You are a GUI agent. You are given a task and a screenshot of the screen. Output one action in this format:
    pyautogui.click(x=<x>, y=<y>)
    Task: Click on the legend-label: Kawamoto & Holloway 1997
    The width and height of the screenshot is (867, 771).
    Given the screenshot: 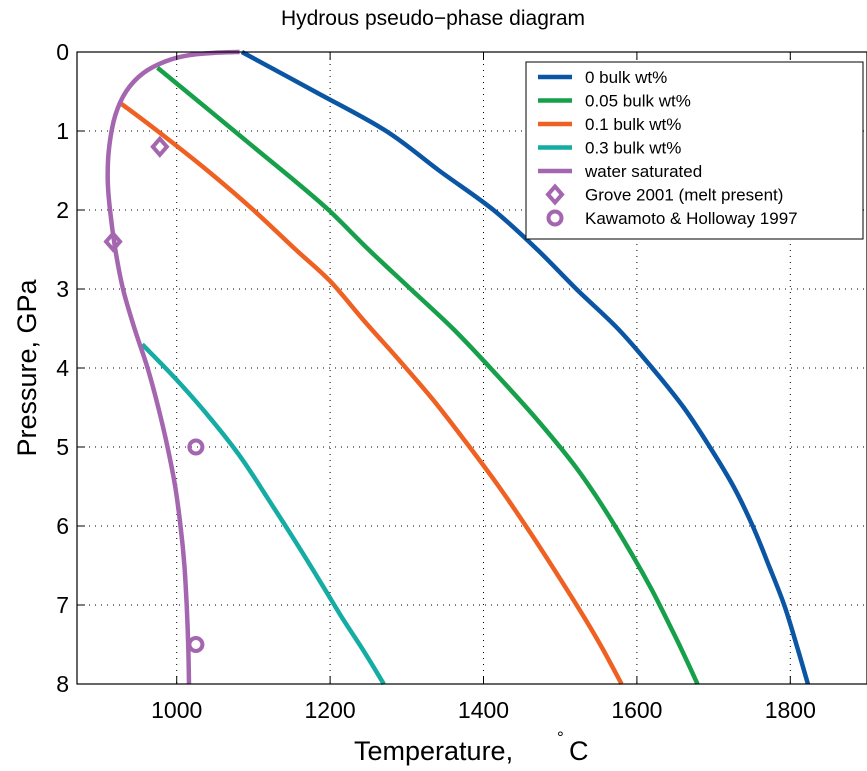 What is the action you would take?
    pyautogui.click(x=691, y=218)
    